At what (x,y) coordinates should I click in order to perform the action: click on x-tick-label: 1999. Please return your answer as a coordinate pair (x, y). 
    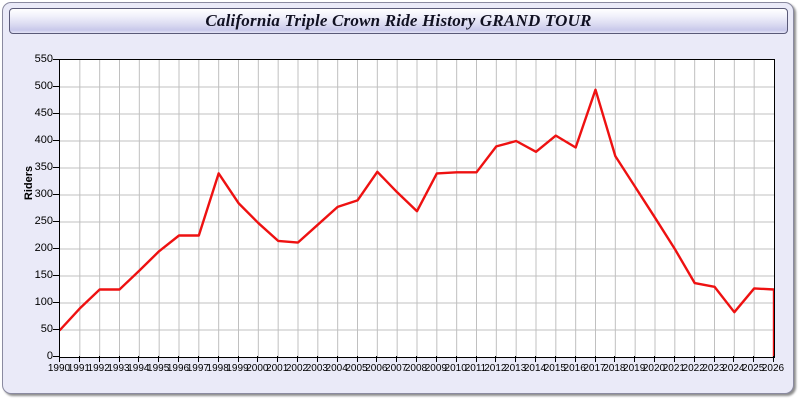
    Looking at the image, I should click on (237, 368).